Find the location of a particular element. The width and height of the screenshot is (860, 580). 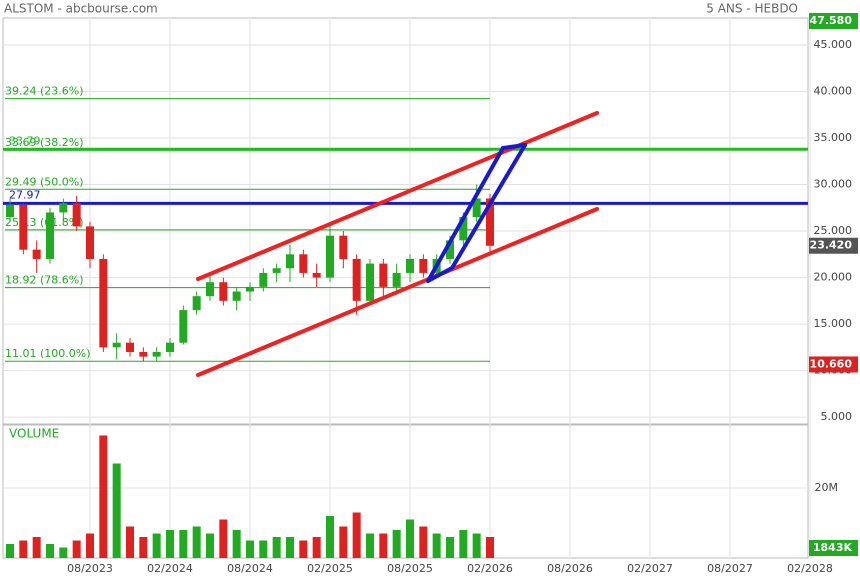

price-marker-label: 23.420 is located at coordinates (831, 245).